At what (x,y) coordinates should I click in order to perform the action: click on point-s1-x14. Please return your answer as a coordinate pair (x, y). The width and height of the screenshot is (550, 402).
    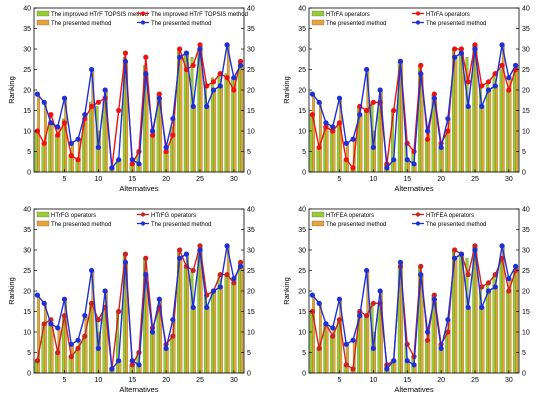
    Looking at the image, I should click on (400, 61).